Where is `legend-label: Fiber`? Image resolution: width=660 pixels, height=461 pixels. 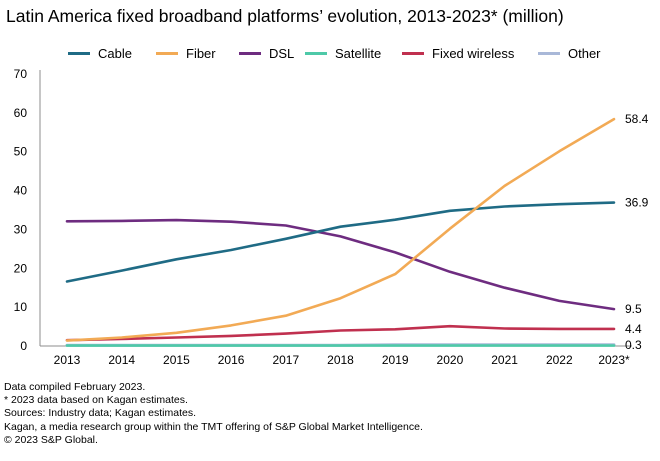
legend-label: Fiber is located at coordinates (201, 53).